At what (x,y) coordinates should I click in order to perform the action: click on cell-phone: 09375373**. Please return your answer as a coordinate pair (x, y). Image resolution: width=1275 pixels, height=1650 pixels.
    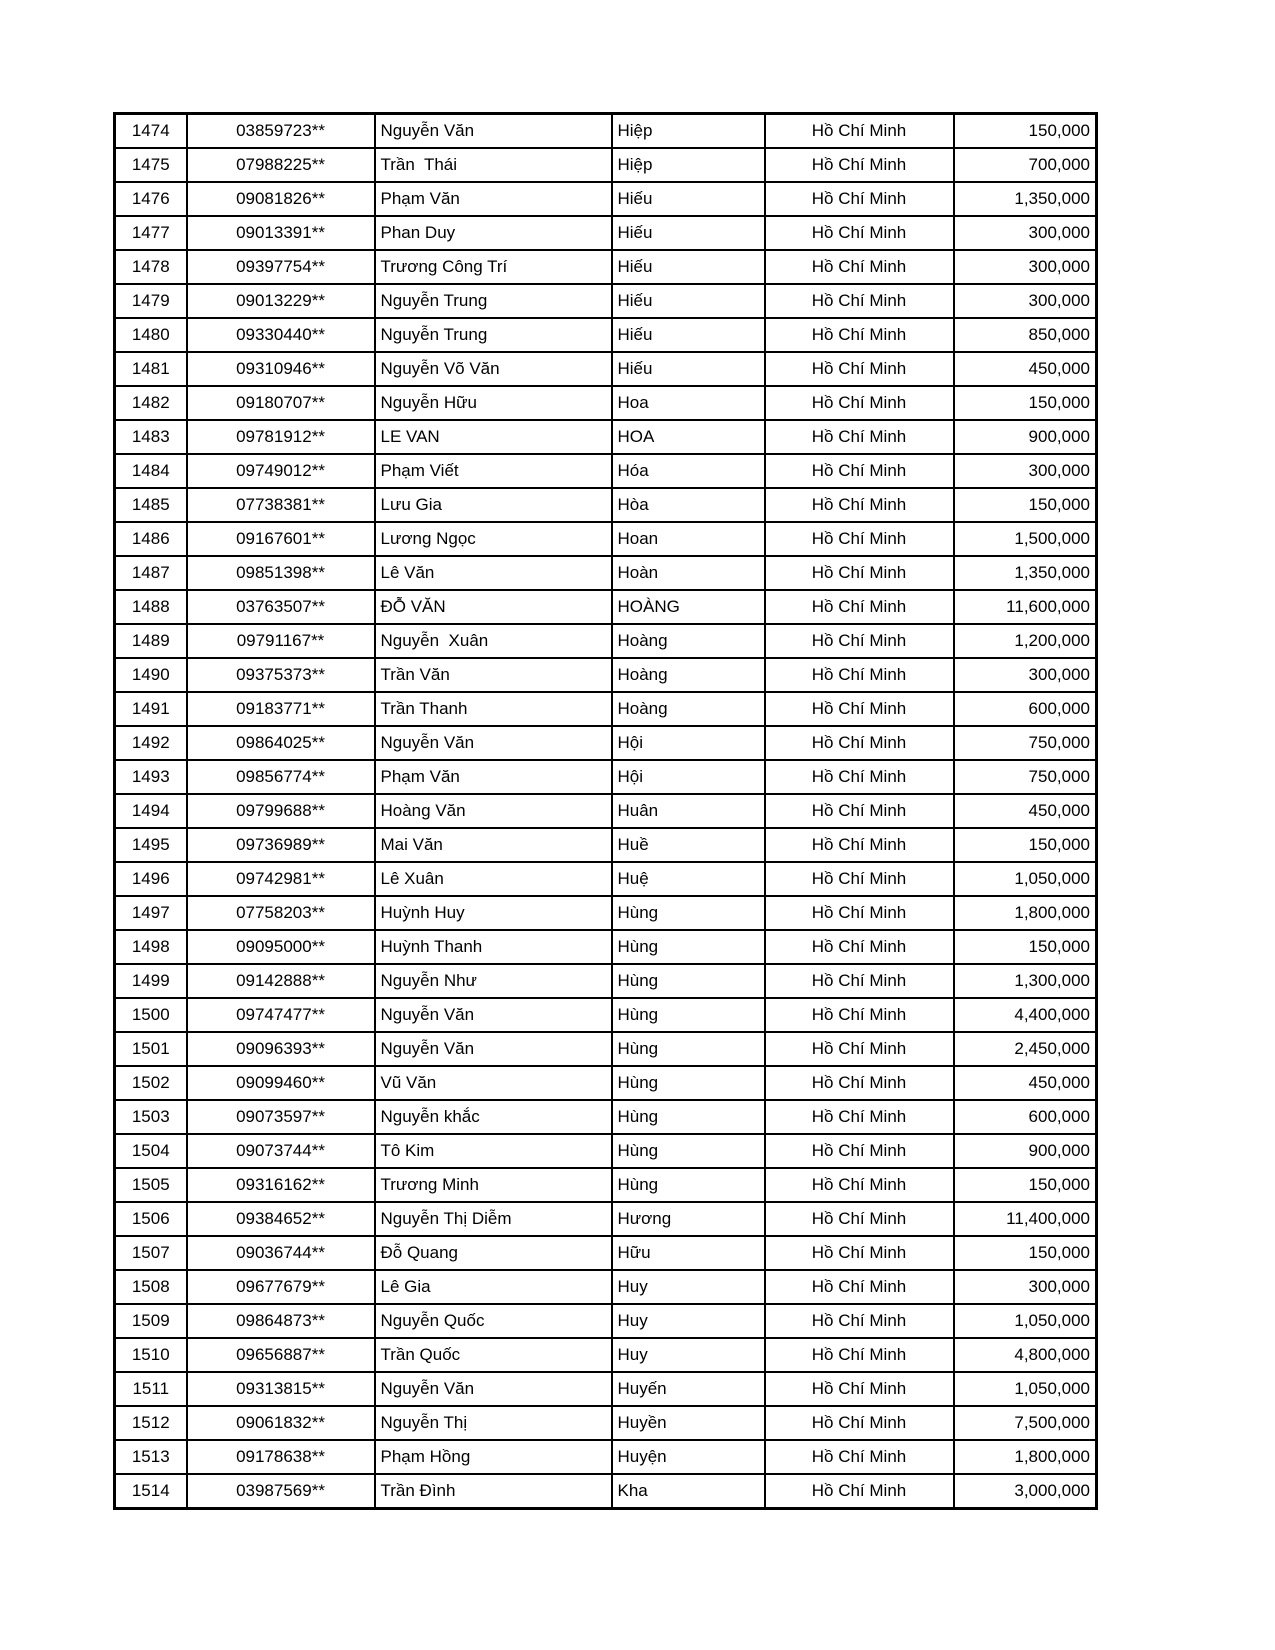
    Looking at the image, I should click on (280, 675).